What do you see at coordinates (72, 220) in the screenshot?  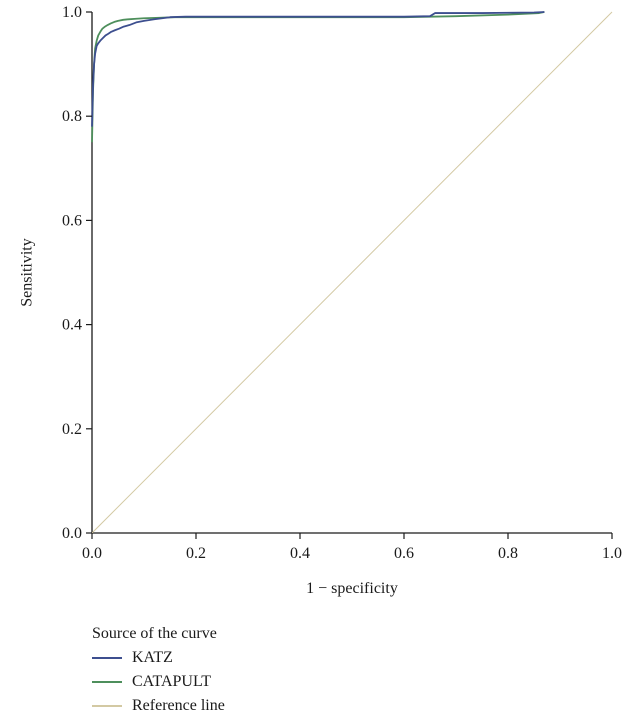 I see `y-tick-label: 0.6` at bounding box center [72, 220].